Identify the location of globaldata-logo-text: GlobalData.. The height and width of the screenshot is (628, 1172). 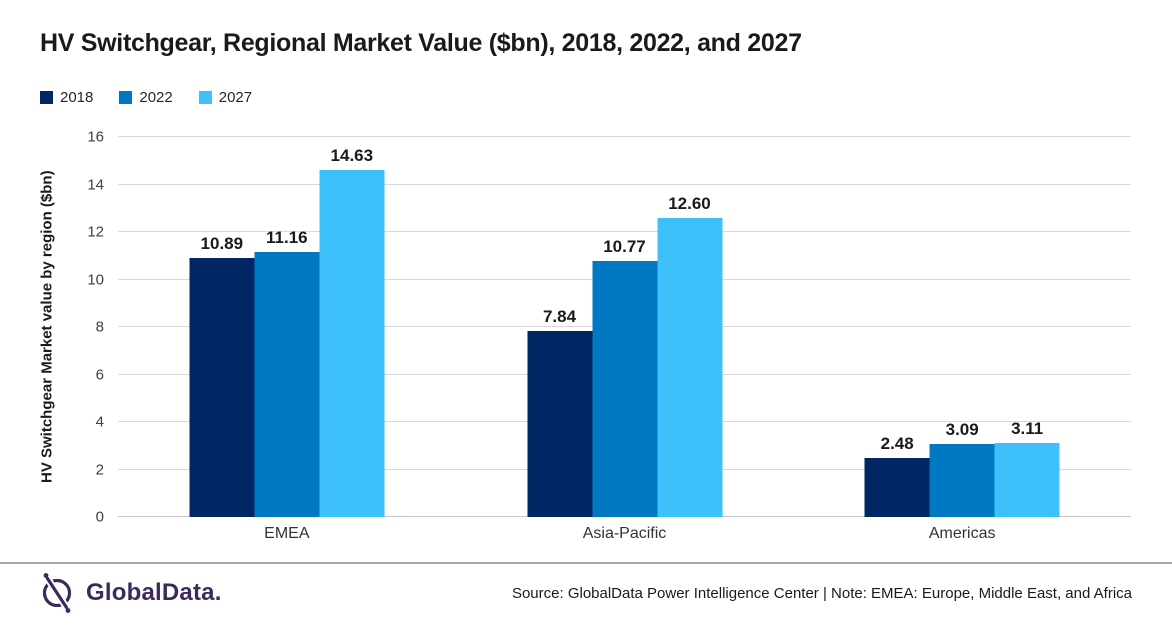
(154, 592).